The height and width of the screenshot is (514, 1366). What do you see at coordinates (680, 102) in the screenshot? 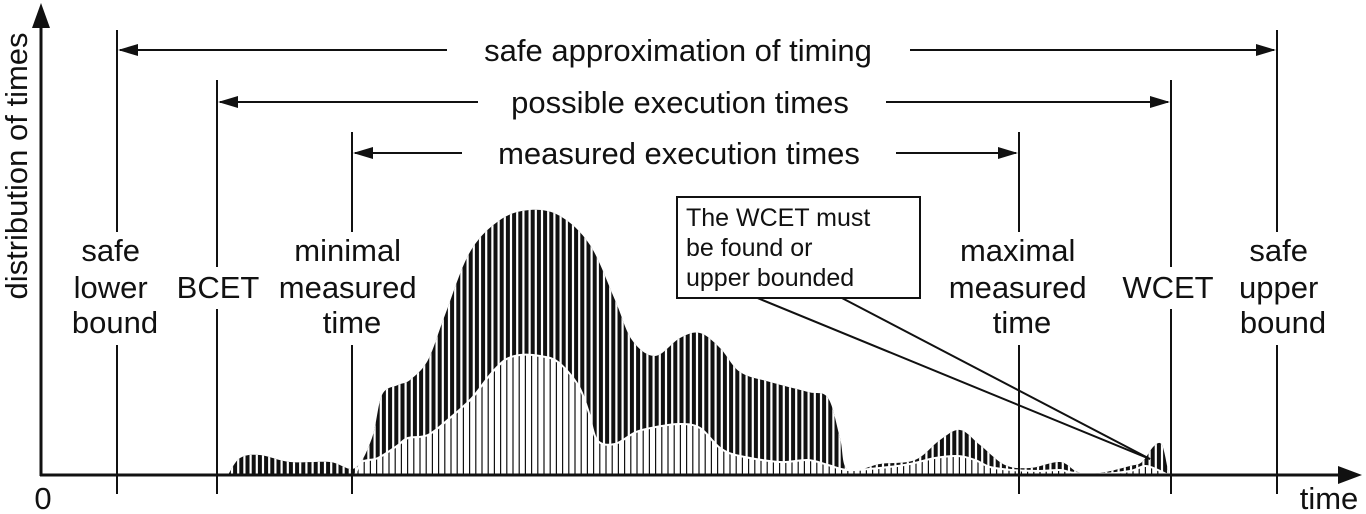
I see `range-possible-label: possible execution times` at bounding box center [680, 102].